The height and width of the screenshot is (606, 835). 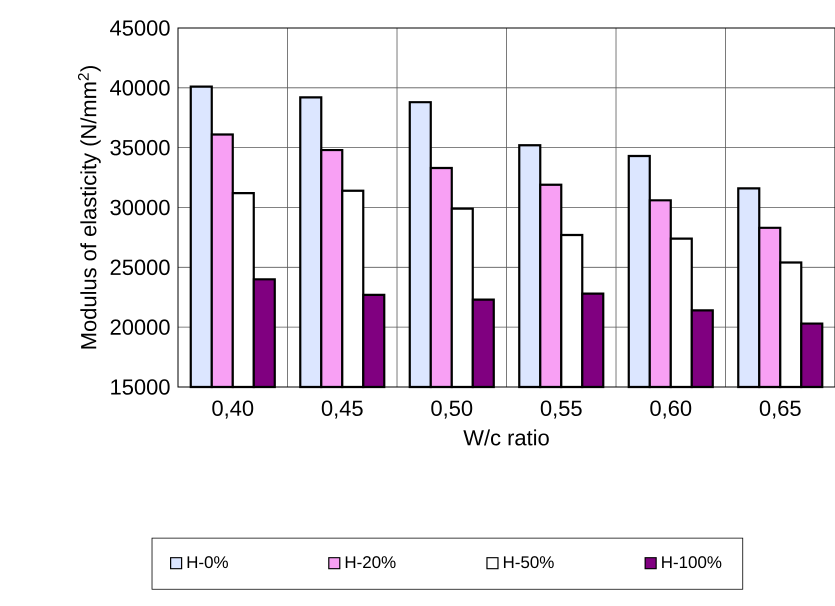 I want to click on legend-label: H-0%, so click(x=208, y=562).